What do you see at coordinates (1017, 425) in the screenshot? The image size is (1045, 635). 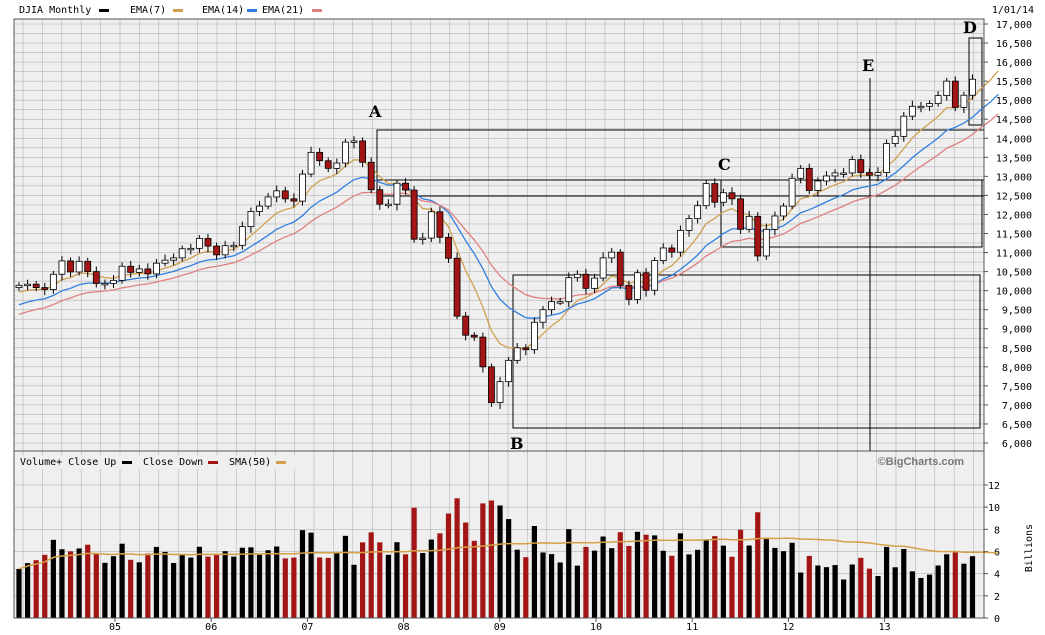 I see `price-tick-label: 6,500` at bounding box center [1017, 425].